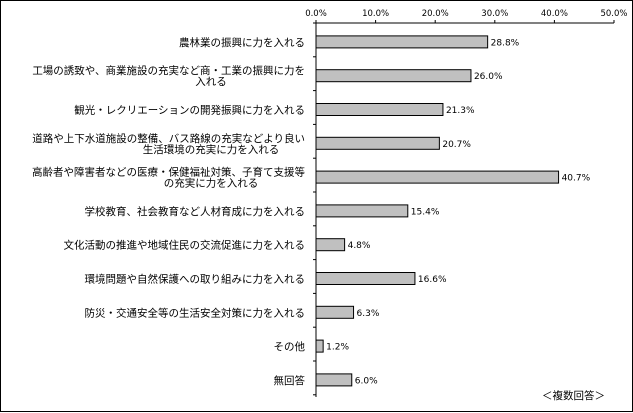 The image size is (633, 413). I want to click on category-label: 生活環境の充実に力を入れる, so click(211, 149).